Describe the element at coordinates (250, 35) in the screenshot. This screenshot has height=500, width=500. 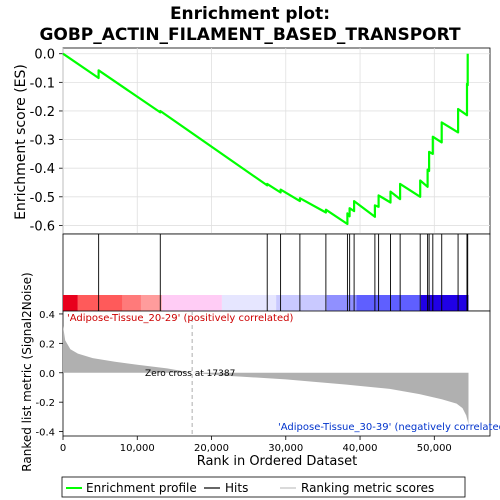
I see `chart-subtitle: GOBP_ACTIN_FILAMENT_BASED_TRANSPORT` at that location.